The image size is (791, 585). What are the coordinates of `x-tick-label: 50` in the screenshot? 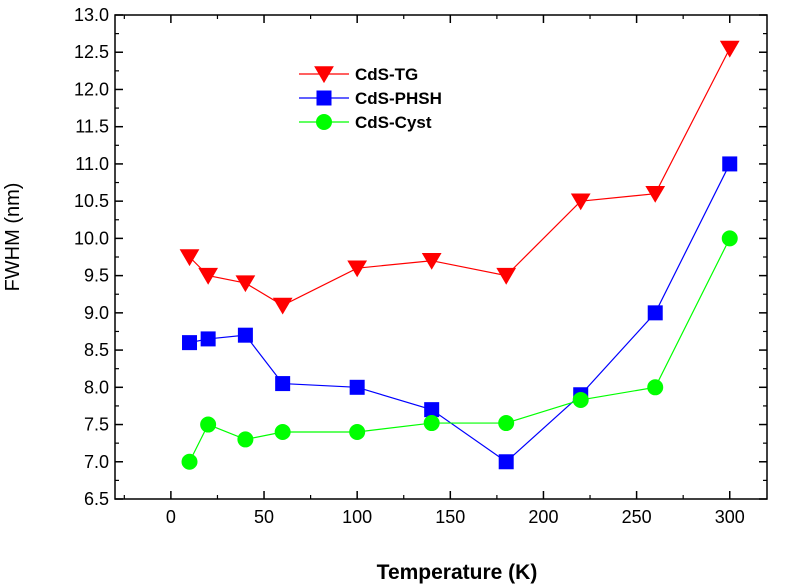 It's located at (264, 517).